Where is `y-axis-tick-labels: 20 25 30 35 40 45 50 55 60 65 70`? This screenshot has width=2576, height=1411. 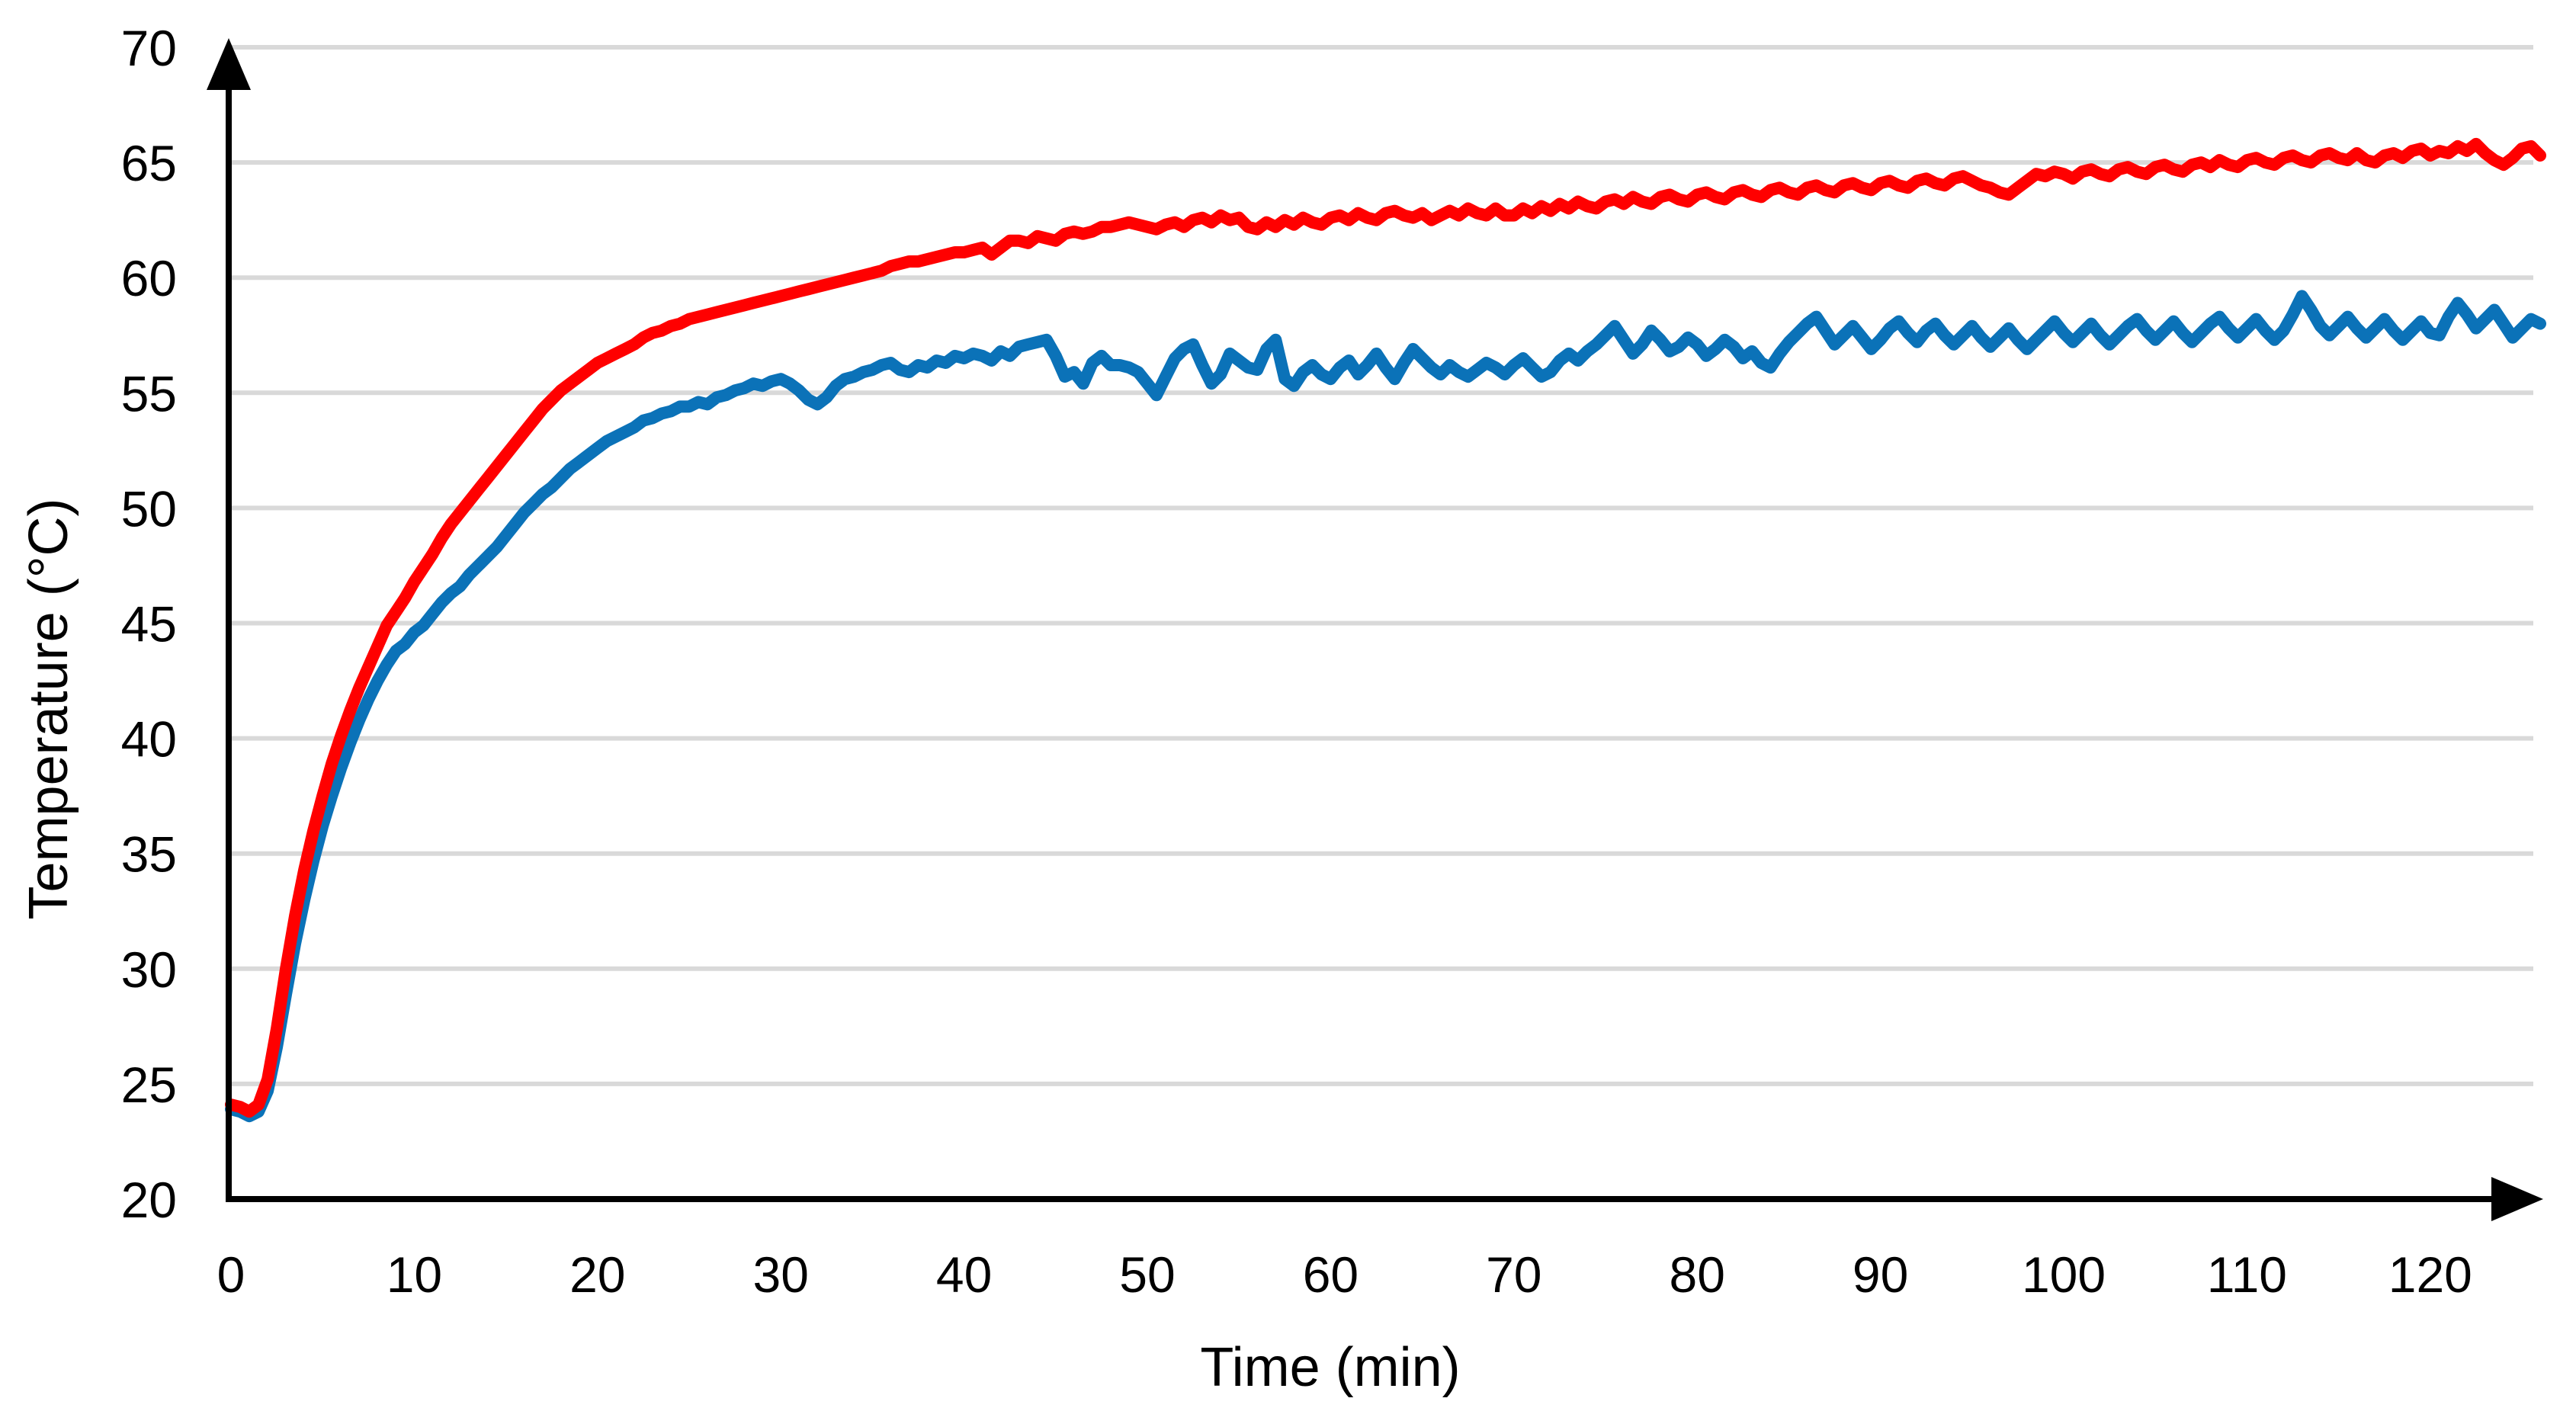 y-axis-tick-labels: 20 25 30 35 40 45 50 55 60 65 70 is located at coordinates (149, 624).